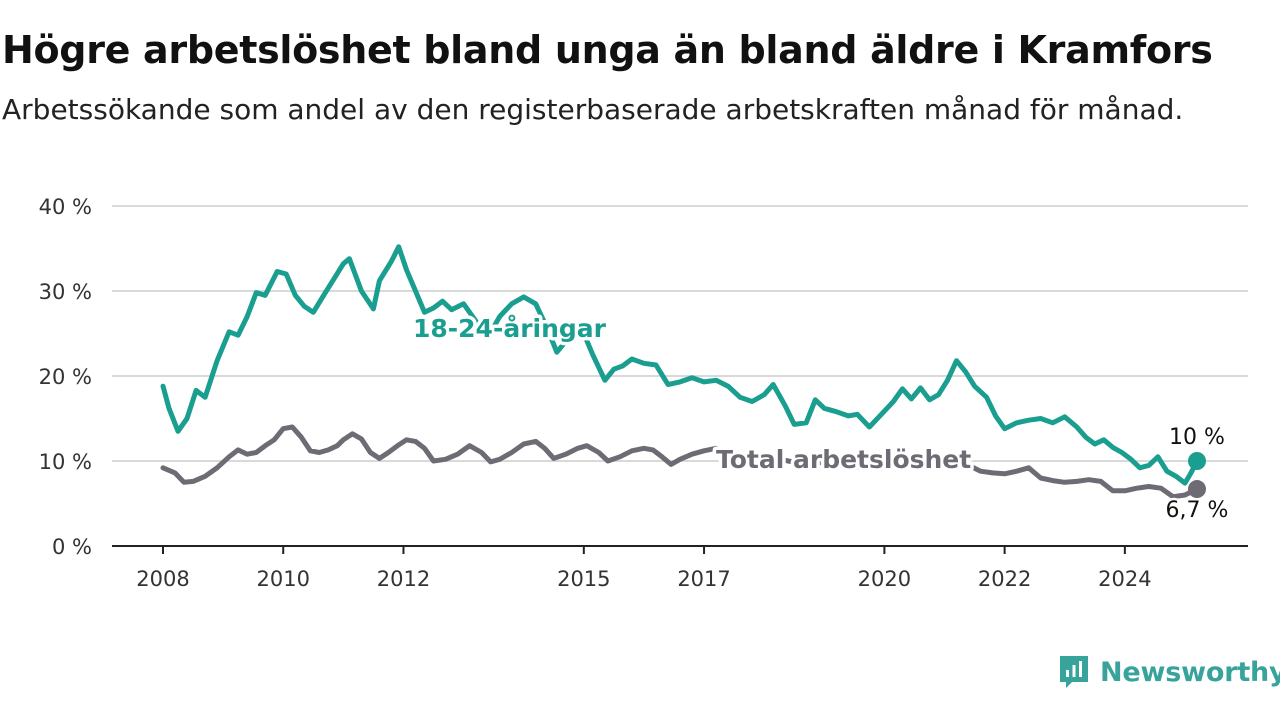  Describe the element at coordinates (1124, 579) in the screenshot. I see `x-tick-label: 2024` at that location.